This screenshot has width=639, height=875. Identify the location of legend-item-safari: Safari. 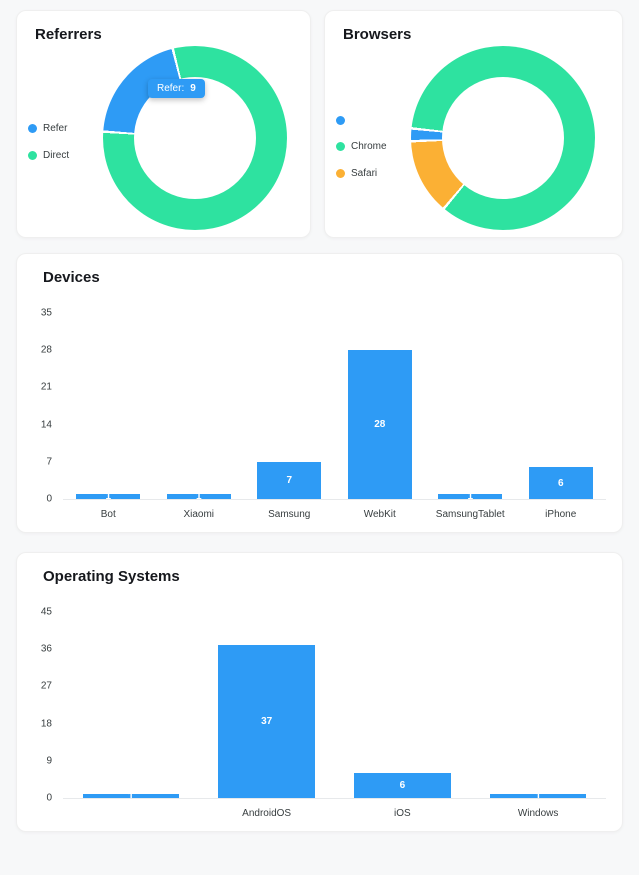
(361, 173).